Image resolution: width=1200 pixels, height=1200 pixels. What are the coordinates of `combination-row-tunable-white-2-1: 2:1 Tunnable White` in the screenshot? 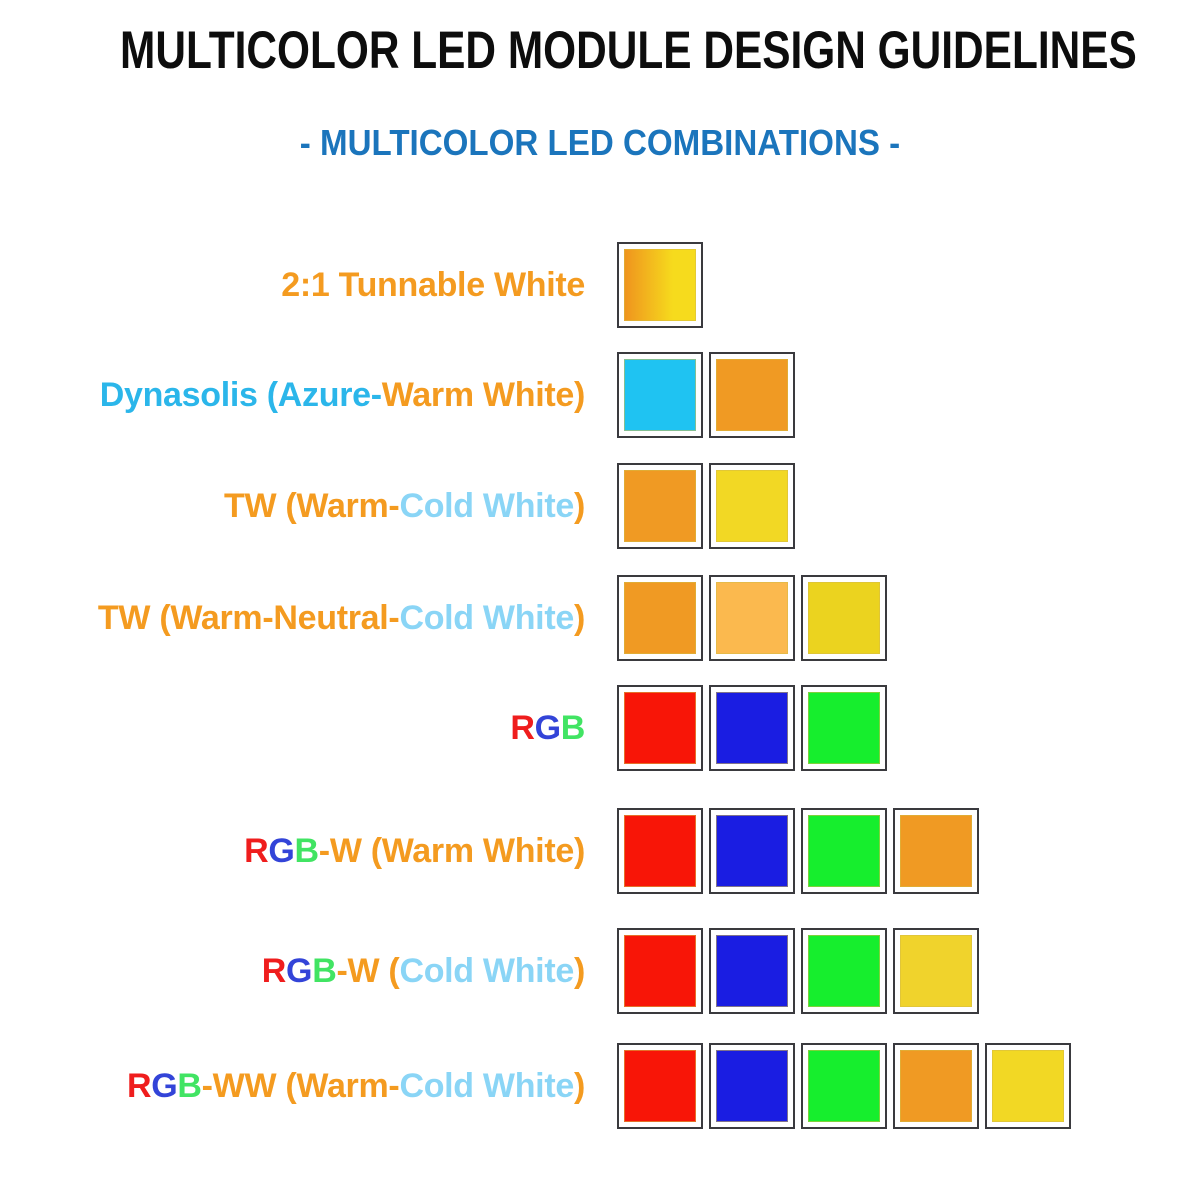 It's located at (600, 285).